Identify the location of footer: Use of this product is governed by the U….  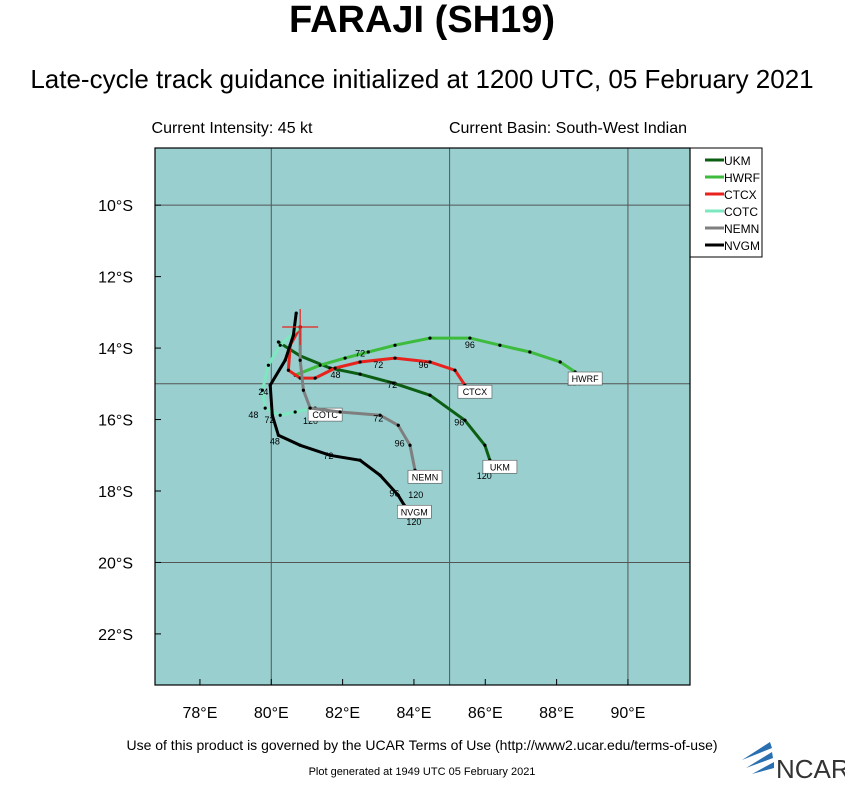
(421, 745).